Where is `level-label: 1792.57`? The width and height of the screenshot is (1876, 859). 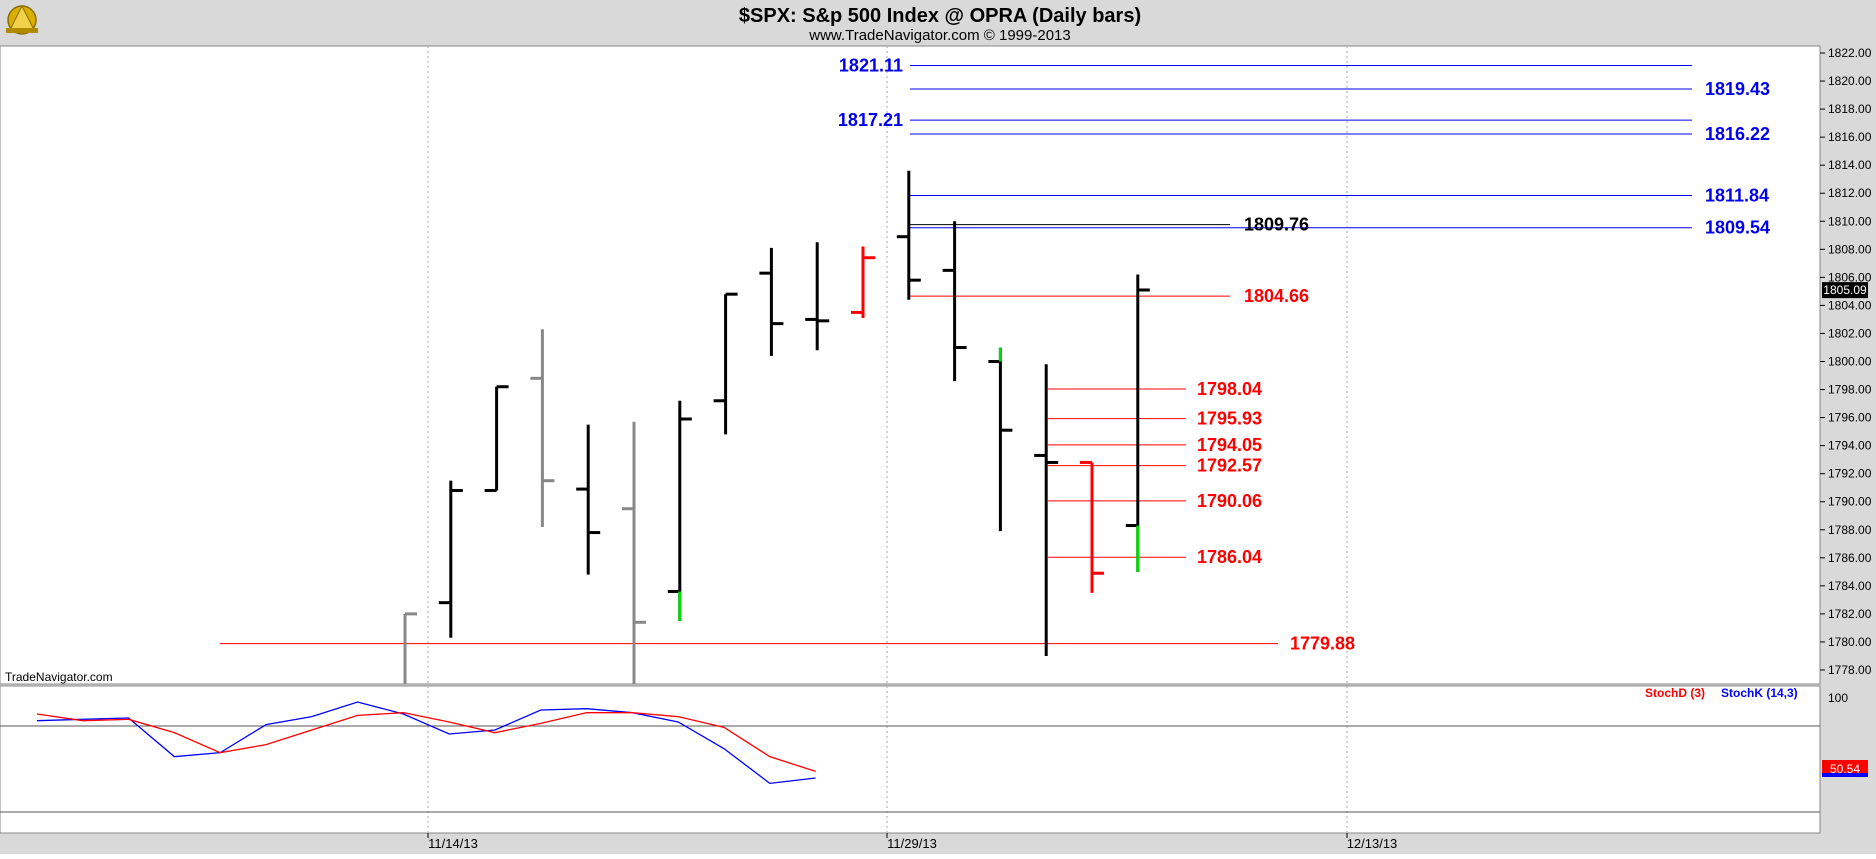 level-label: 1792.57 is located at coordinates (1229, 466).